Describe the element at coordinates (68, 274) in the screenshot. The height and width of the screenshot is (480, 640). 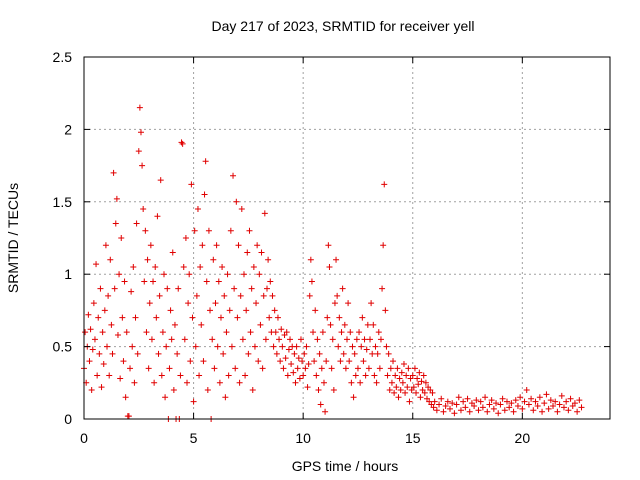
I see `y-tick-label: 1` at that location.